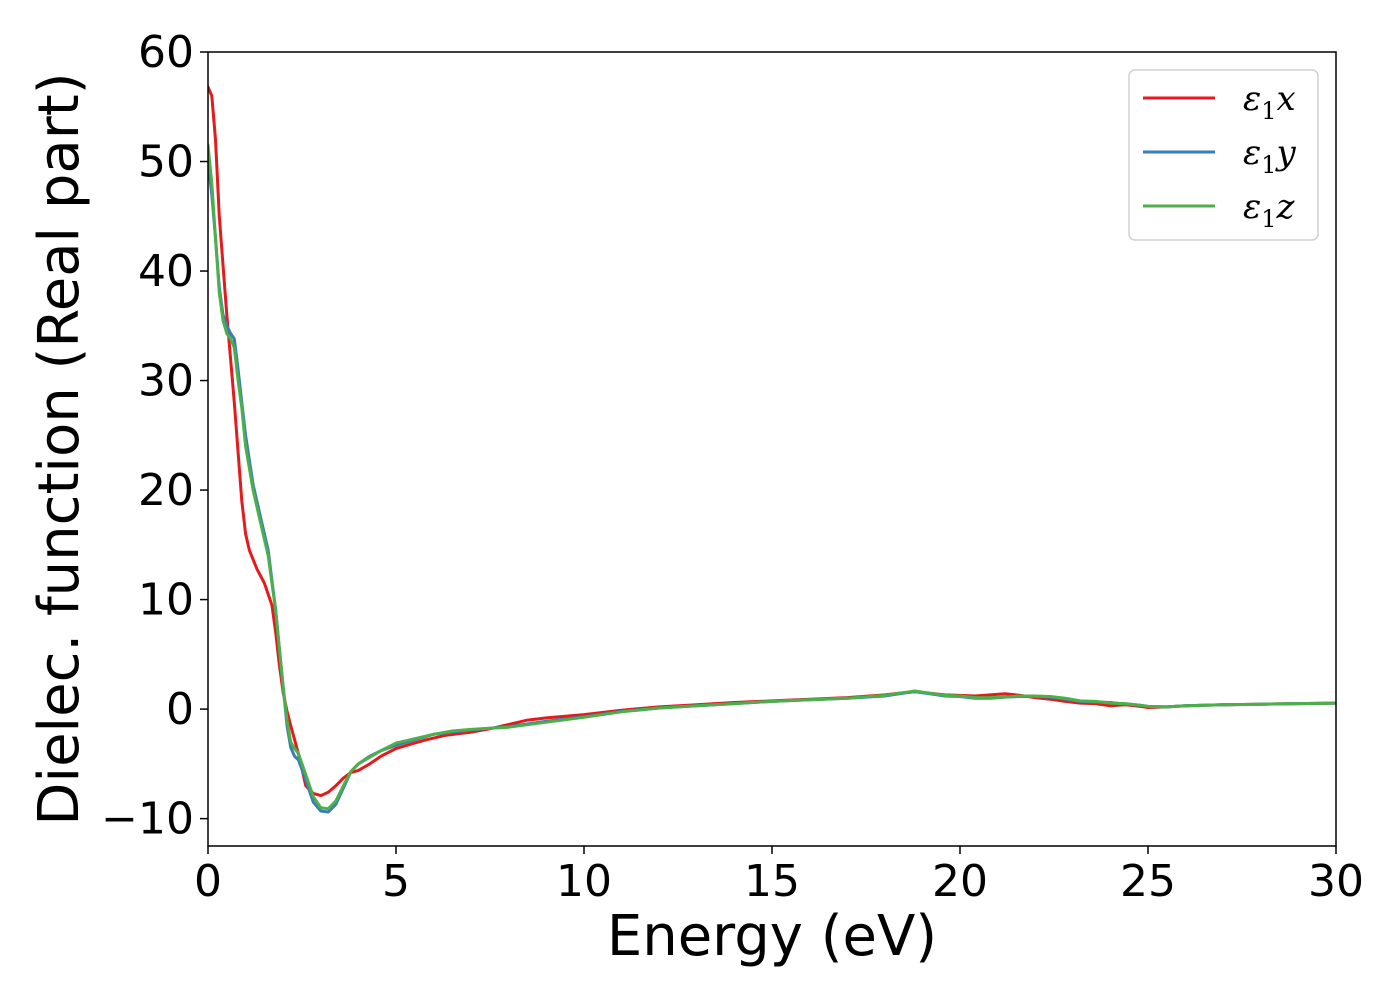 The height and width of the screenshot is (1005, 1400). Describe the element at coordinates (1336, 881) in the screenshot. I see `x-tick-label: 30` at that location.